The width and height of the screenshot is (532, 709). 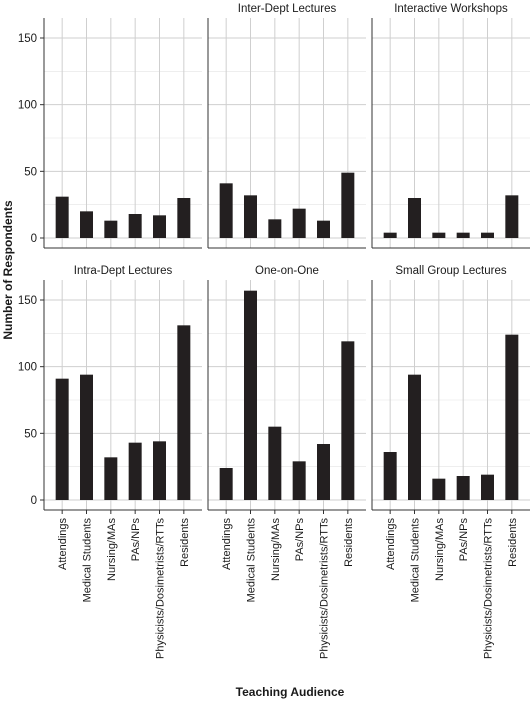 I want to click on y-axis-label: Number of Respondents, so click(x=8, y=270).